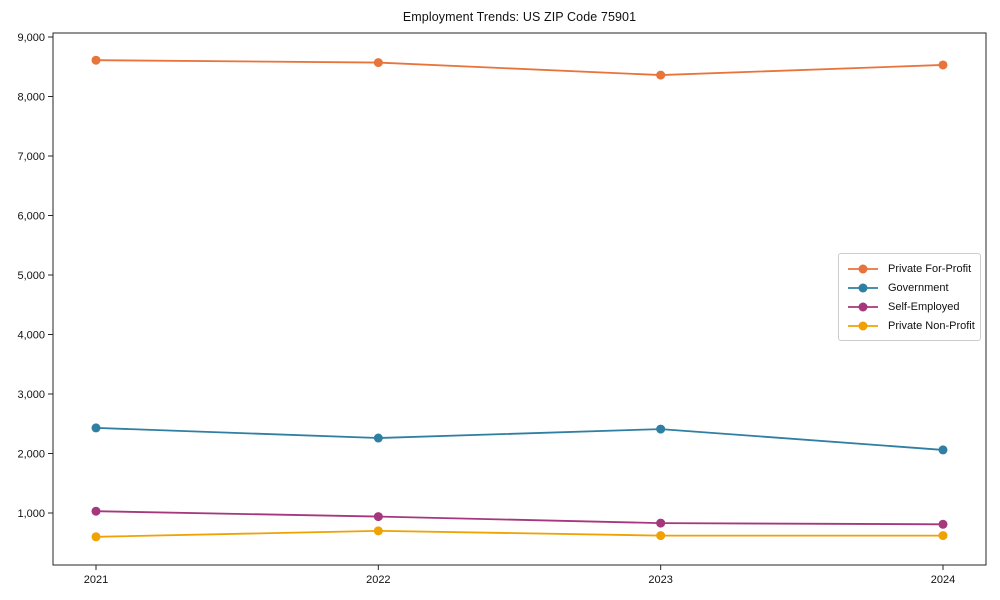  I want to click on y-tick-label: 6,000, so click(31, 216).